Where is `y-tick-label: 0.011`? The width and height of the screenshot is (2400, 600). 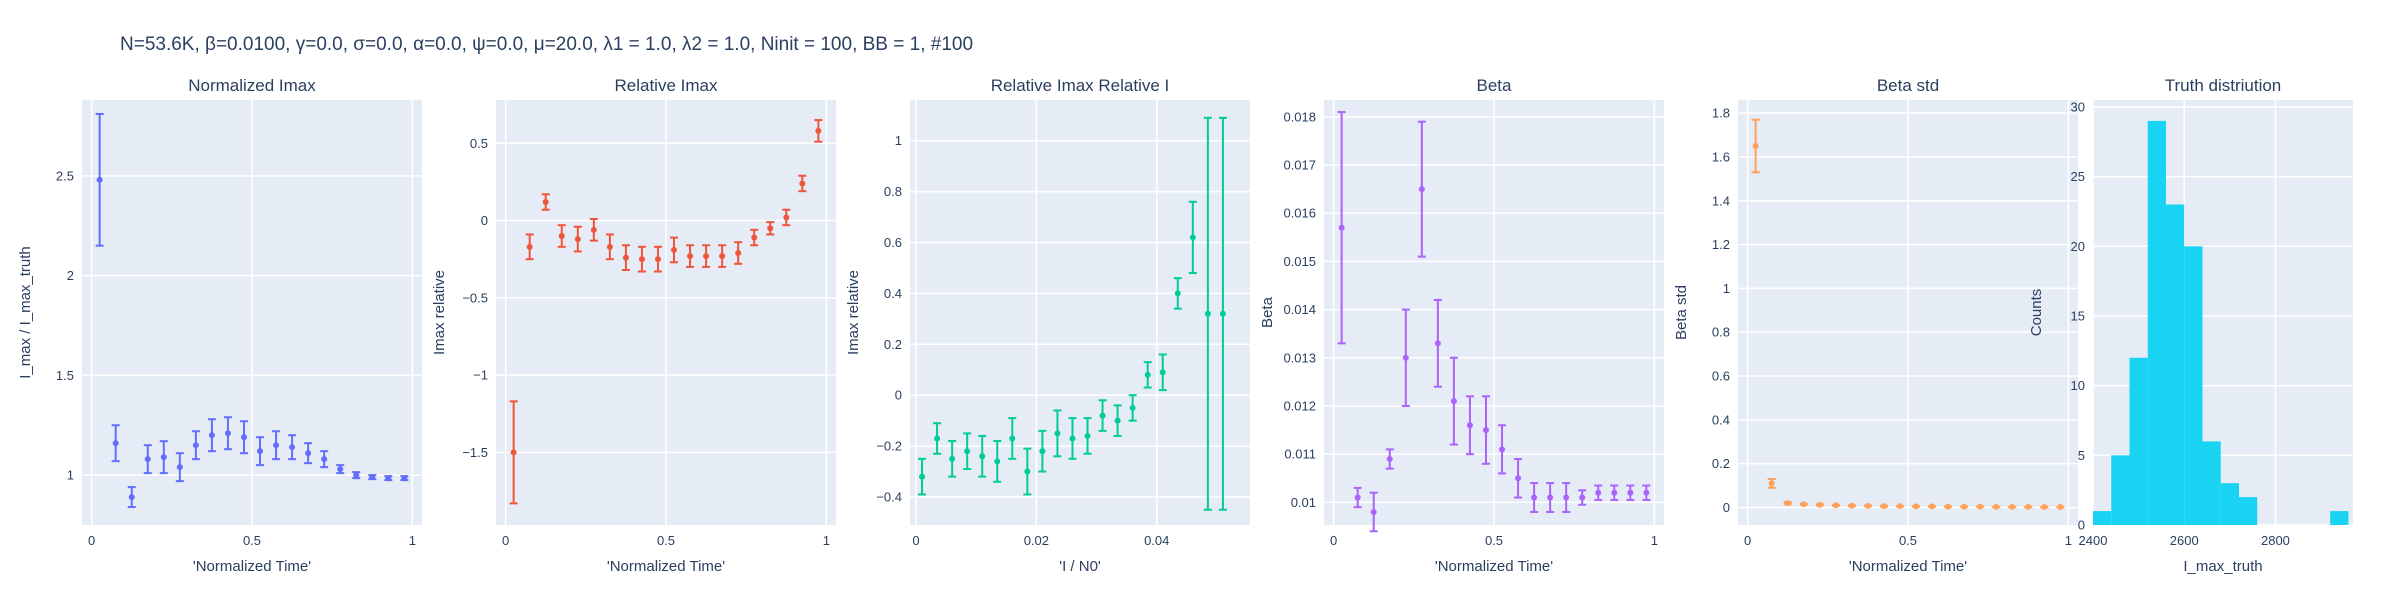
y-tick-label: 0.011 is located at coordinates (1300, 454).